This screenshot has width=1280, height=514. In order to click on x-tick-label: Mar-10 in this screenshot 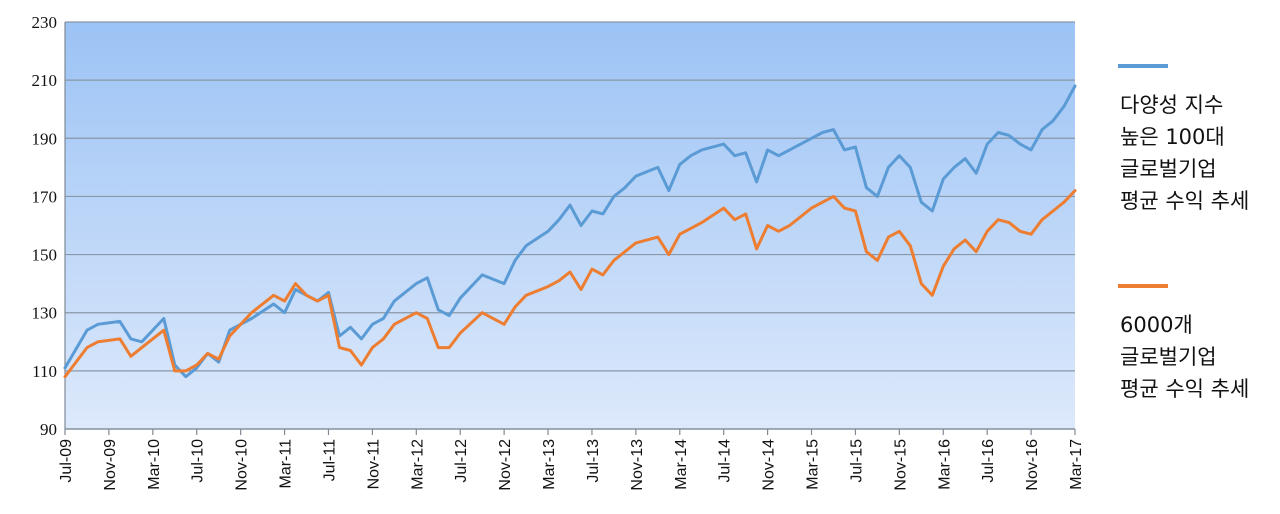, I will do `click(154, 464)`.